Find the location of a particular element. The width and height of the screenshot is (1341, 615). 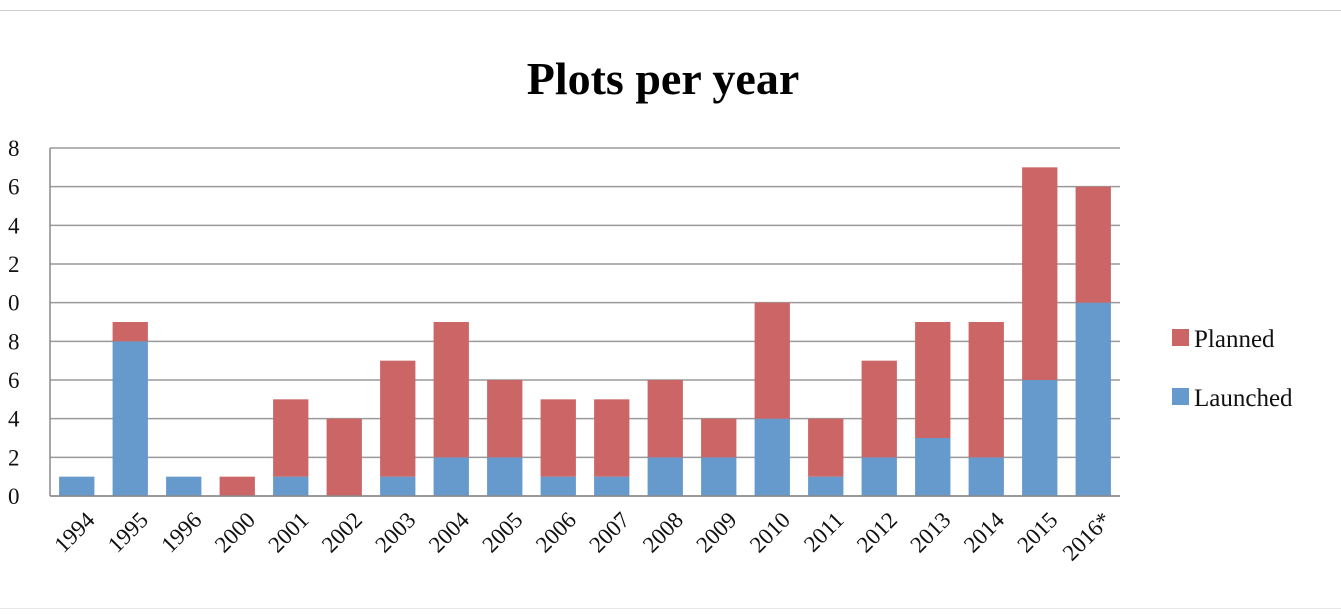

bar-planned-2006 is located at coordinates (558, 438).